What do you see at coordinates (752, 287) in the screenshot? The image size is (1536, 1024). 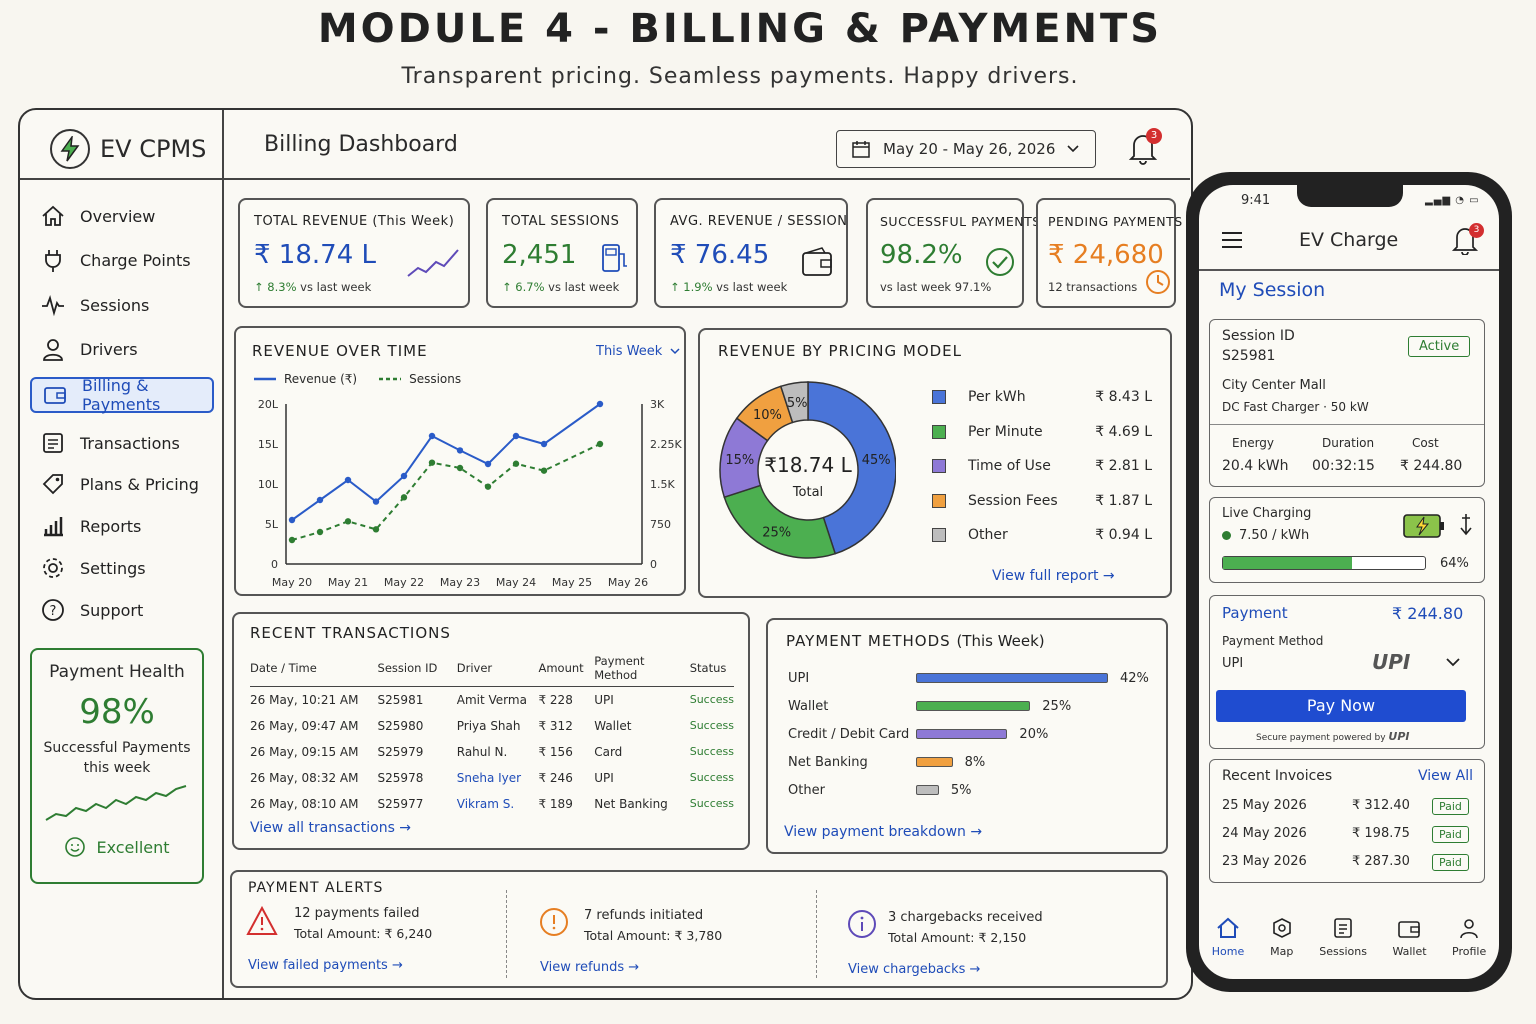 I see `kpi-delta-text: vs last week` at bounding box center [752, 287].